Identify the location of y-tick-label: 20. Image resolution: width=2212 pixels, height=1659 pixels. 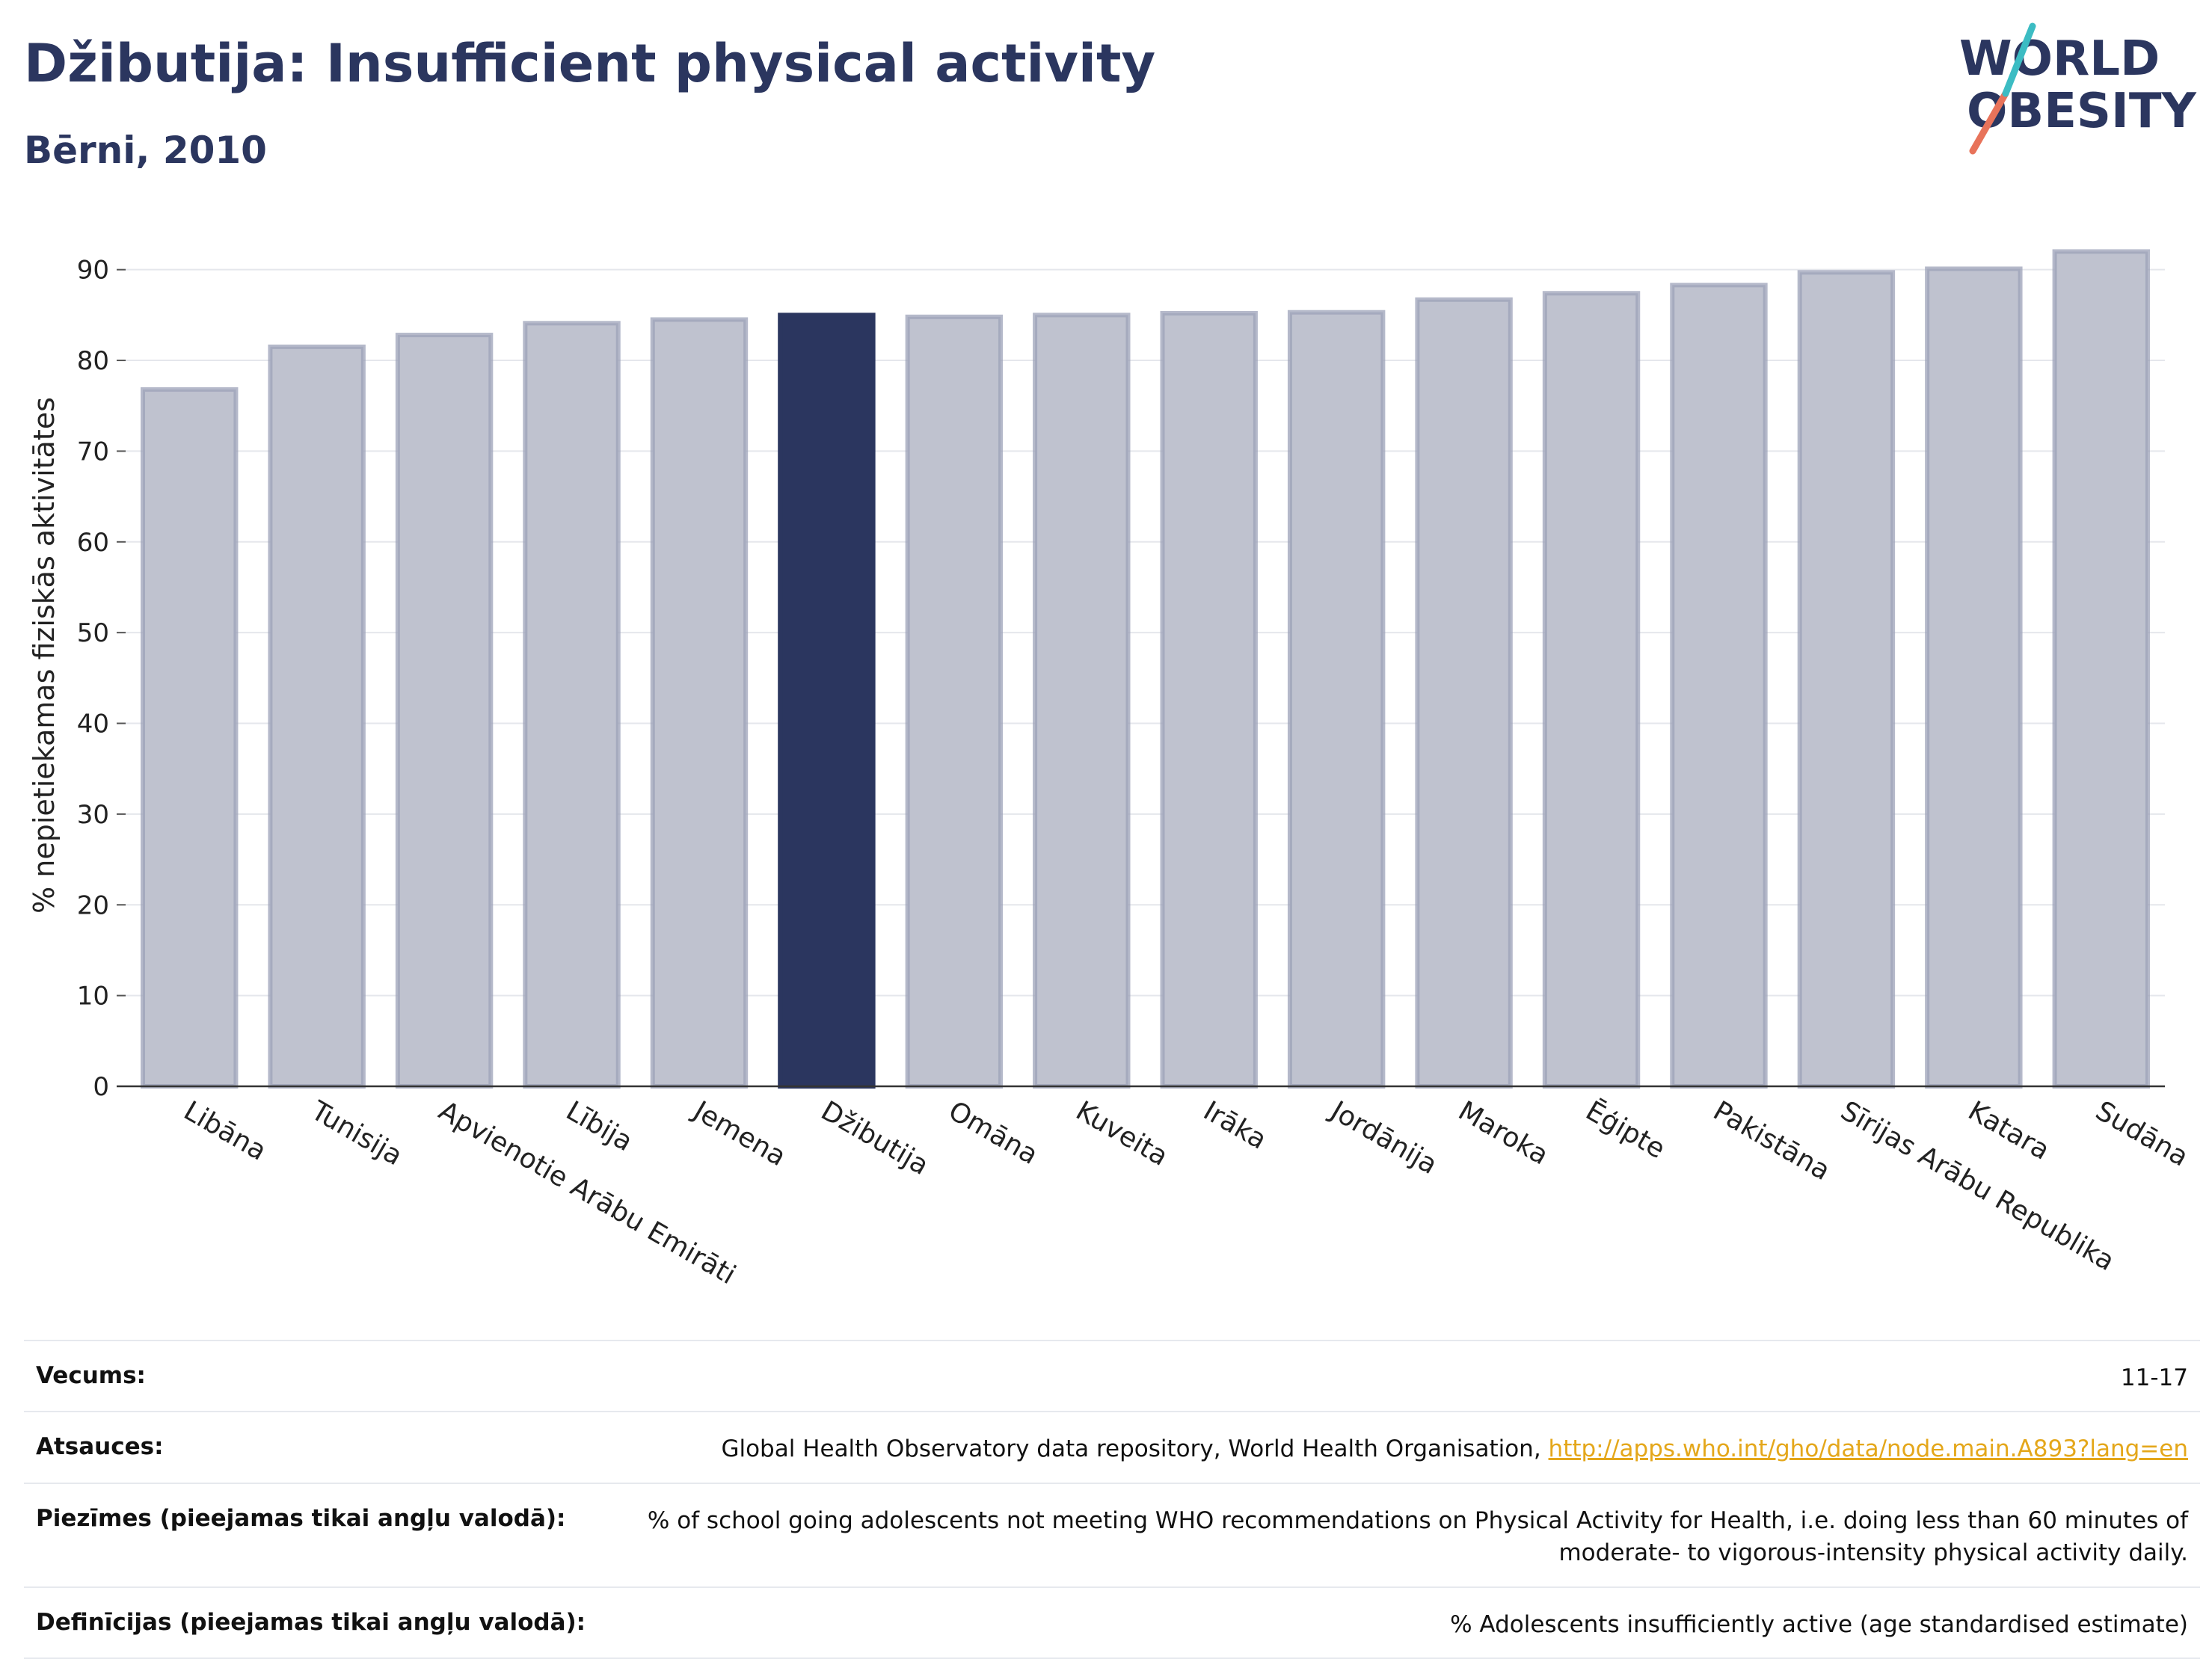
(93, 905).